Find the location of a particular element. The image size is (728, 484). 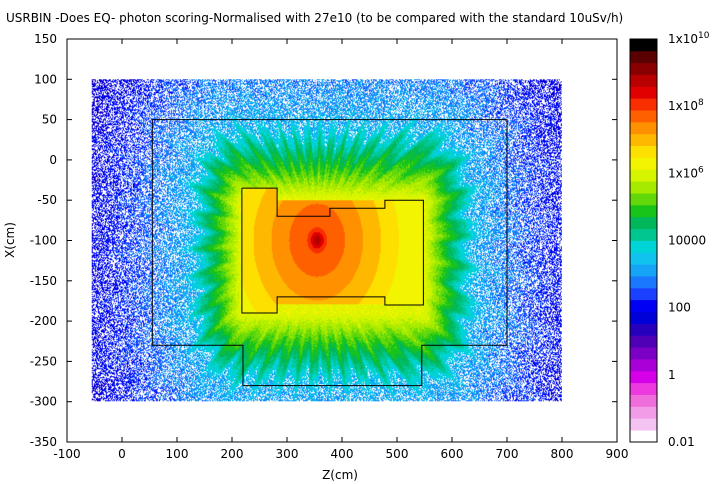

colorbar-label: 1x10⁸ is located at coordinates (686, 105).